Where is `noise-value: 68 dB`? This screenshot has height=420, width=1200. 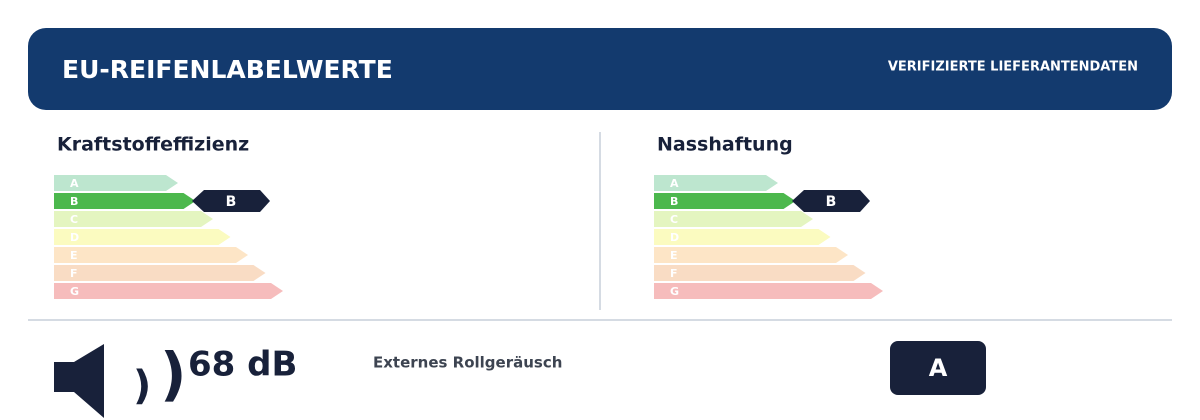 noise-value: 68 dB is located at coordinates (242, 365).